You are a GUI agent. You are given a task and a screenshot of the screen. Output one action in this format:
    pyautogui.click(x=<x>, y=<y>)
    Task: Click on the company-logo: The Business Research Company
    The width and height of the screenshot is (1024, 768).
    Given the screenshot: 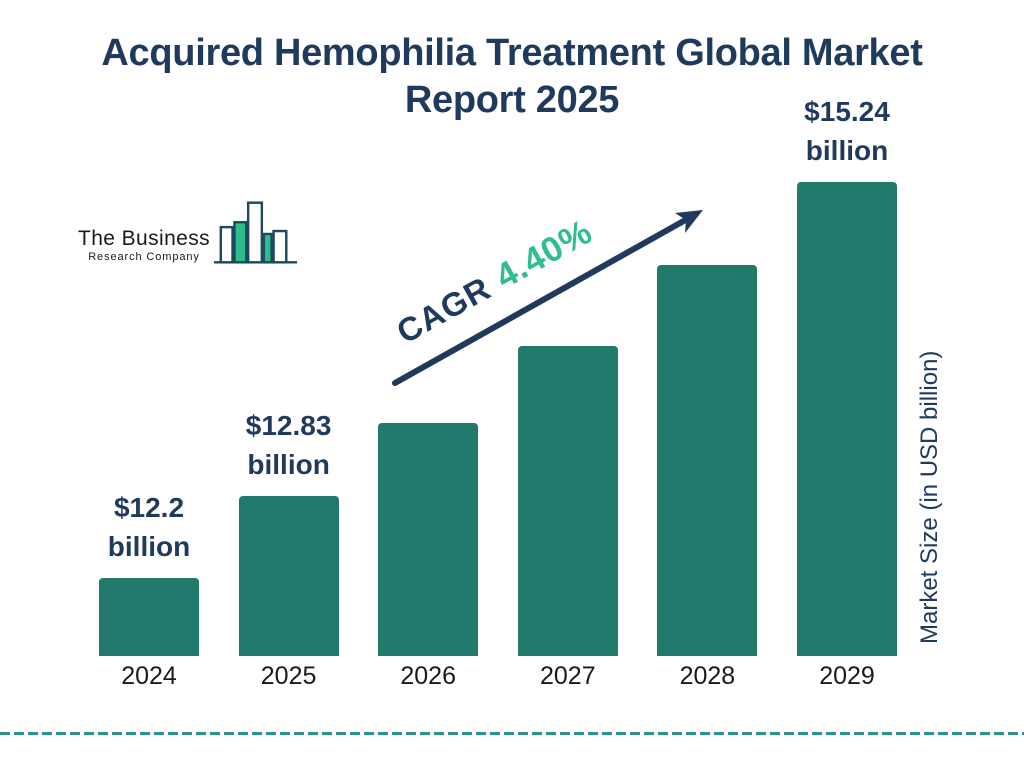 What is the action you would take?
    pyautogui.click(x=188, y=232)
    